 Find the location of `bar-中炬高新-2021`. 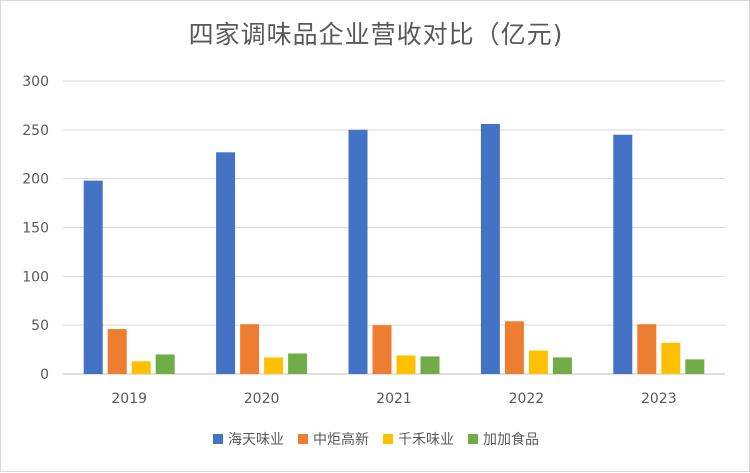

bar-中炬高新-2021 is located at coordinates (382, 349).